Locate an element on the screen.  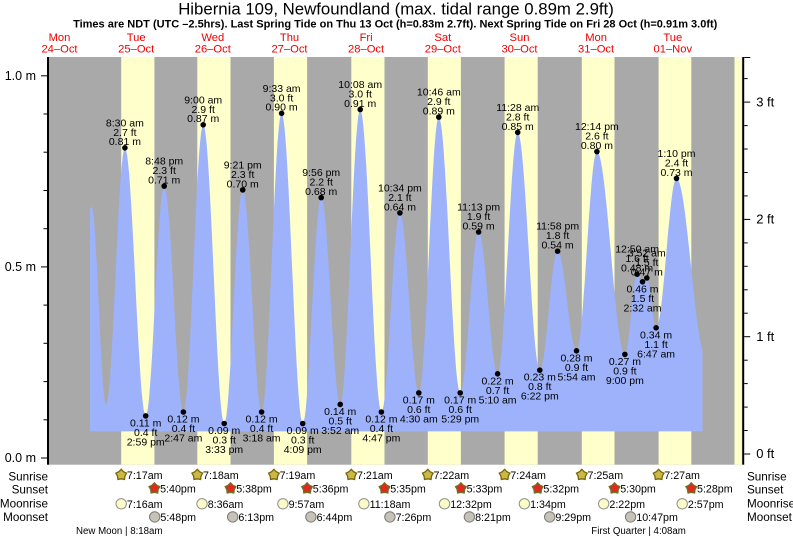
svg-text: 7:24am is located at coordinates (528, 476).